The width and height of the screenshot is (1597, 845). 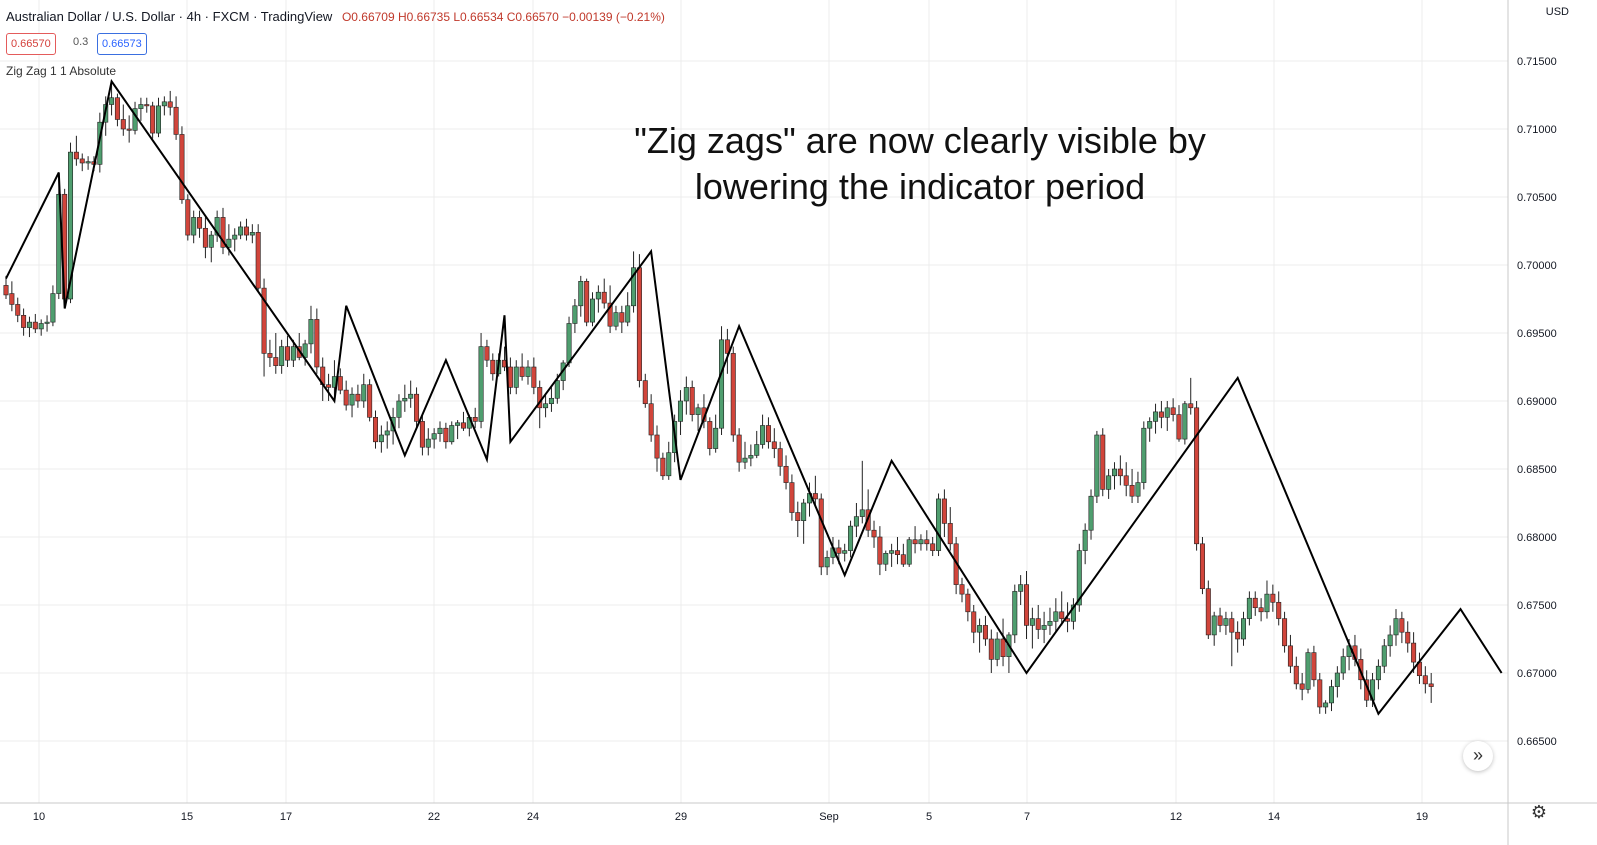 What do you see at coordinates (1176, 817) in the screenshot?
I see `x-tick-label: 12` at bounding box center [1176, 817].